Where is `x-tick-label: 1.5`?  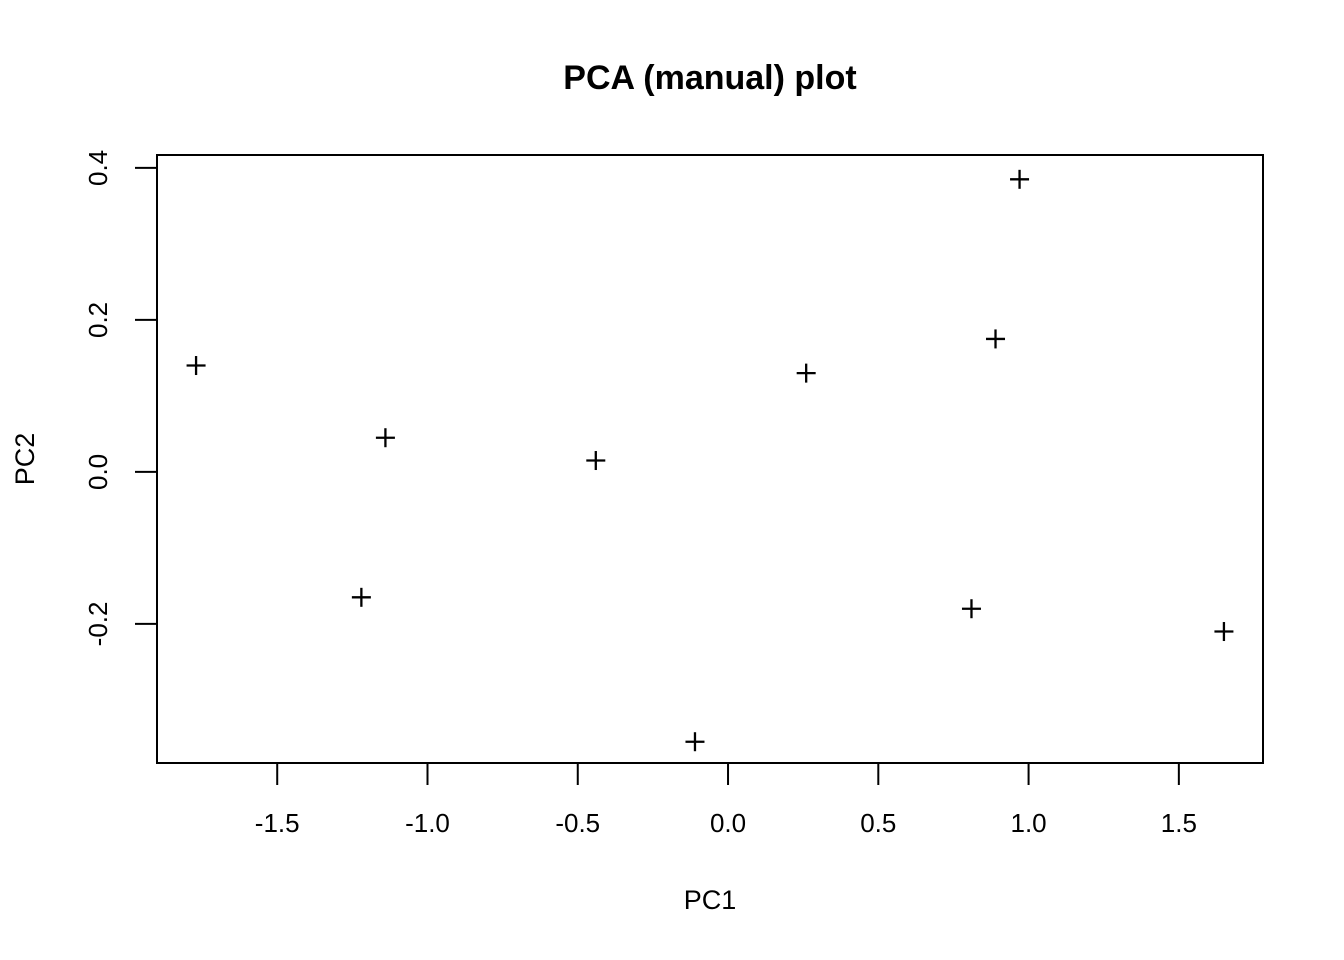 x-tick-label: 1.5 is located at coordinates (1179, 823).